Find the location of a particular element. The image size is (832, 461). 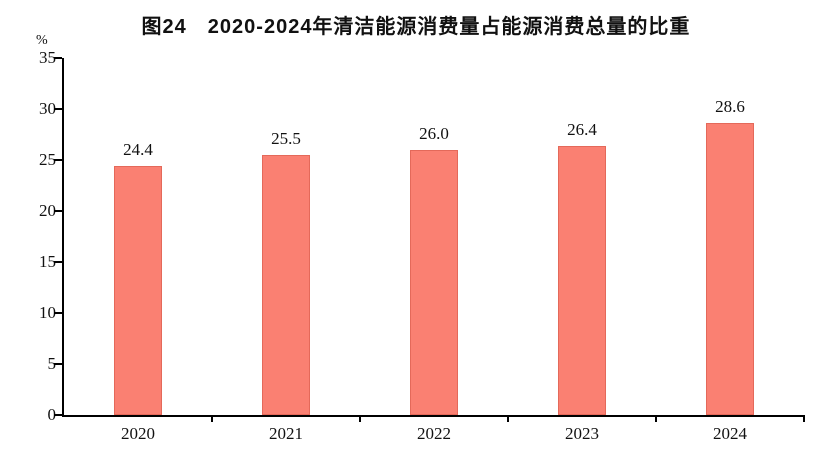

category-slot: 25.5 2021 is located at coordinates (286, 250).